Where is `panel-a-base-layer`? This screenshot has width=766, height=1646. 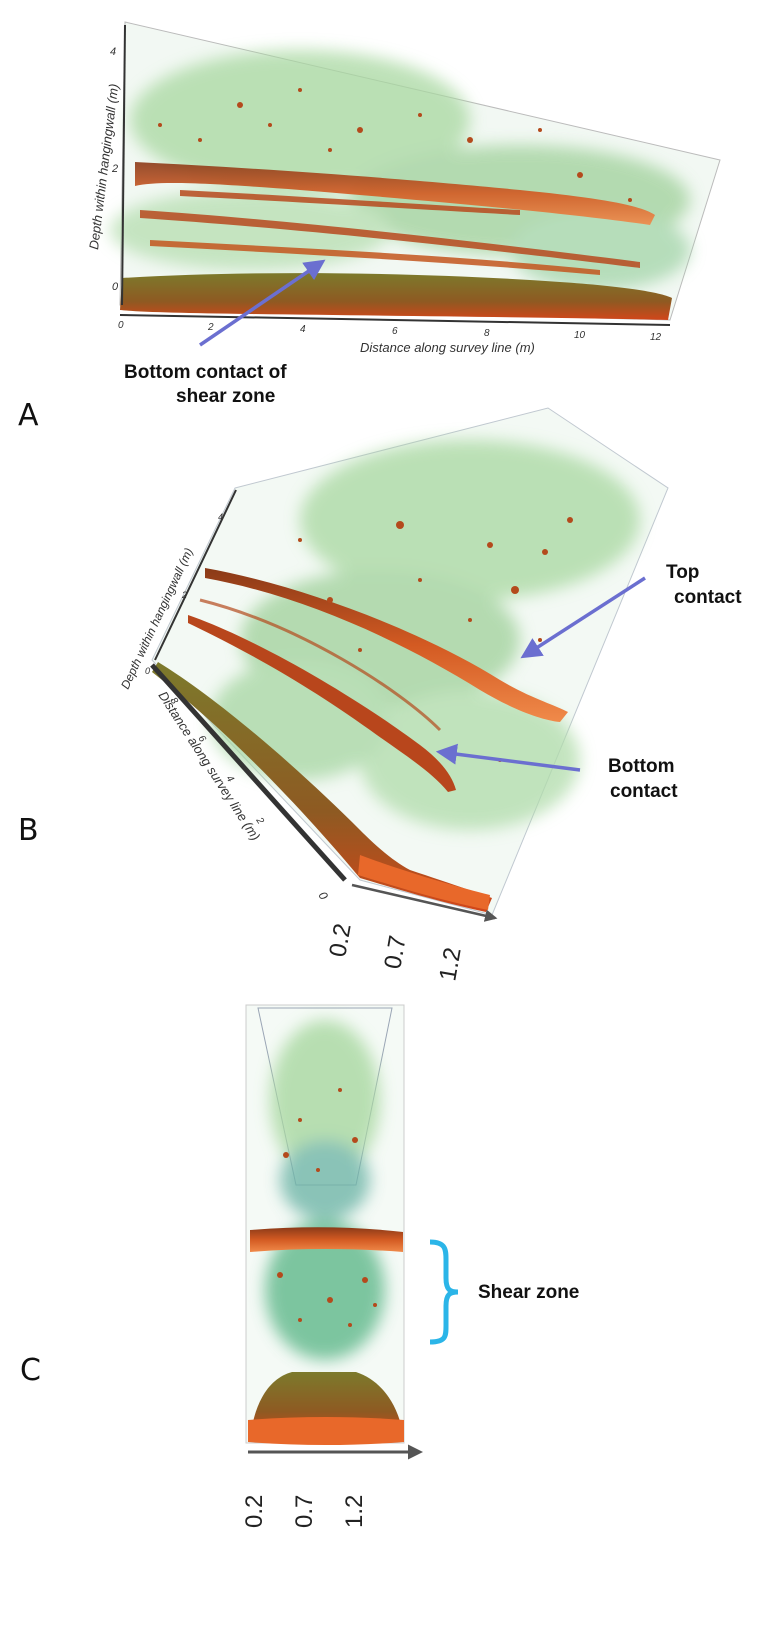 panel-a-base-layer is located at coordinates (396, 296).